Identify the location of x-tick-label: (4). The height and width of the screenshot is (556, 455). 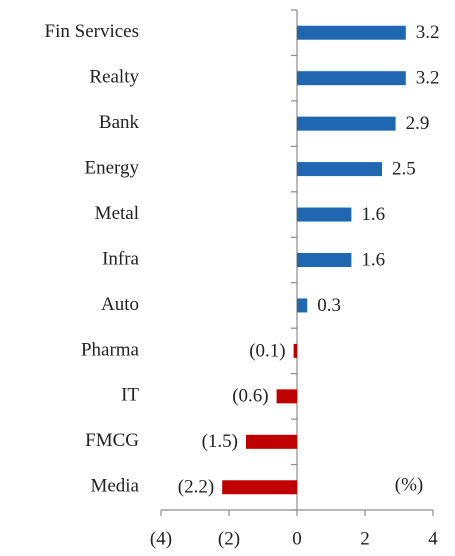
(161, 538).